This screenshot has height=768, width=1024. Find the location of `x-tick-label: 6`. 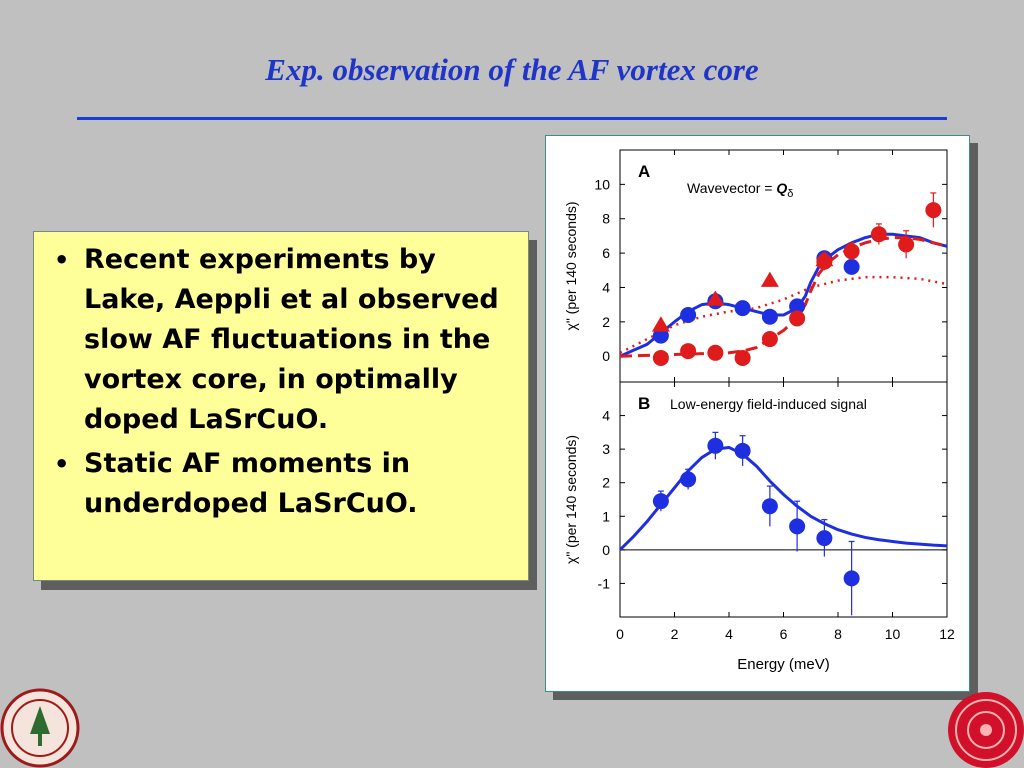

x-tick-label: 6 is located at coordinates (784, 634).